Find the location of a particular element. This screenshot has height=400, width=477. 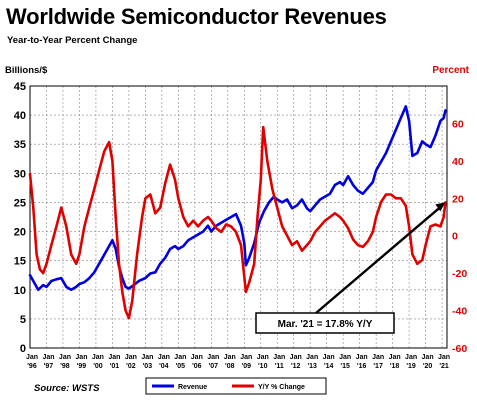

left-tick-label: 5 is located at coordinates (23, 320).